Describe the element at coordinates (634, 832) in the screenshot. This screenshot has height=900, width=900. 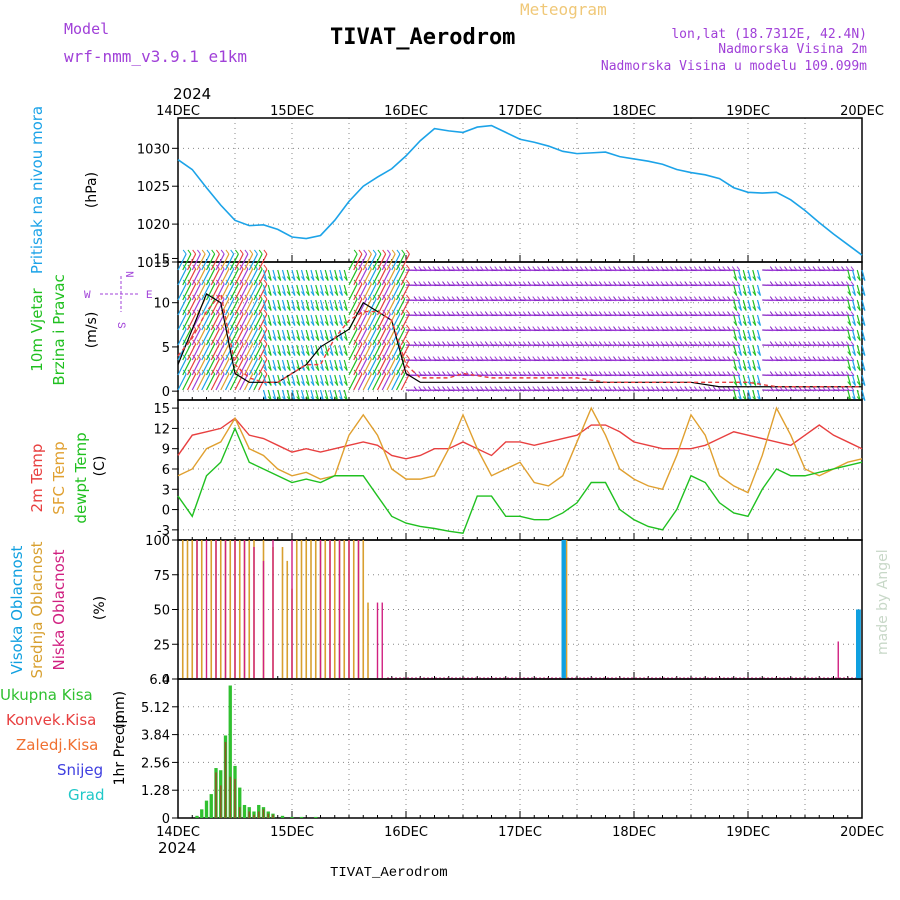
I see `x-tick-label: 18DEC` at that location.